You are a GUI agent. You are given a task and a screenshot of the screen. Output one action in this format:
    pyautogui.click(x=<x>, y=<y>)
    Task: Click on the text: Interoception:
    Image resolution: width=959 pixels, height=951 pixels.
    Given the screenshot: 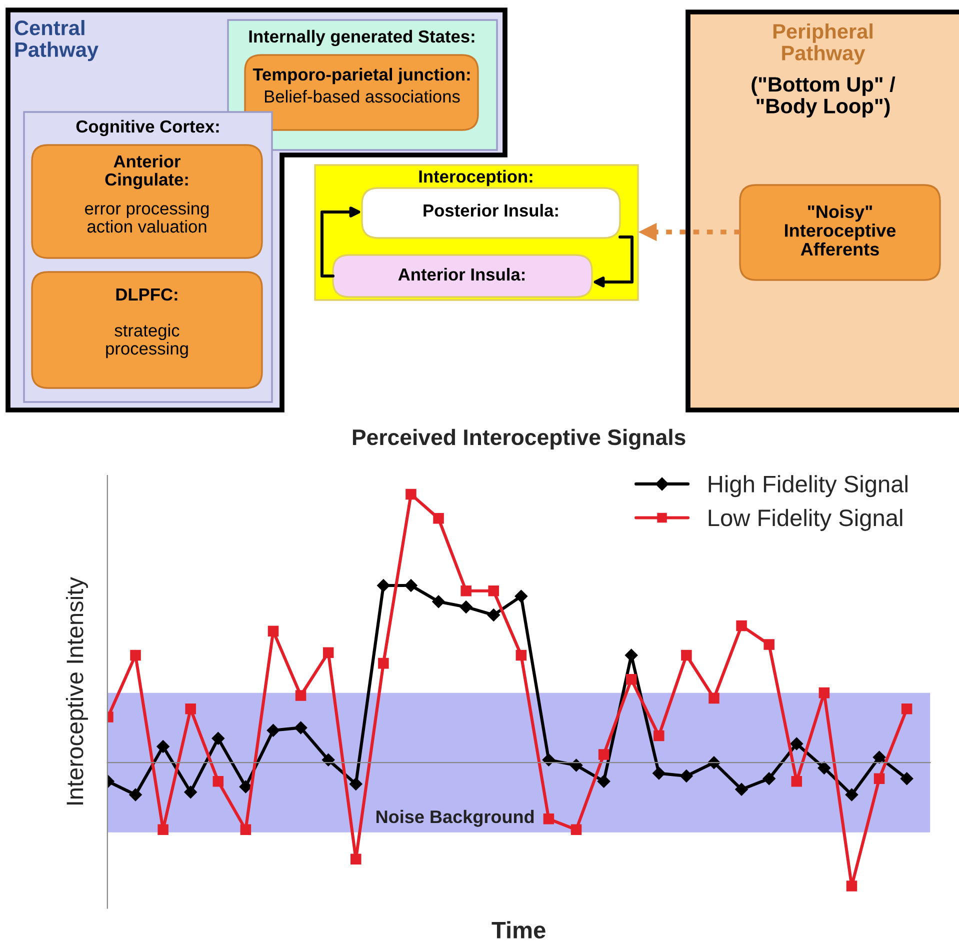 What is the action you would take?
    pyautogui.click(x=475, y=178)
    